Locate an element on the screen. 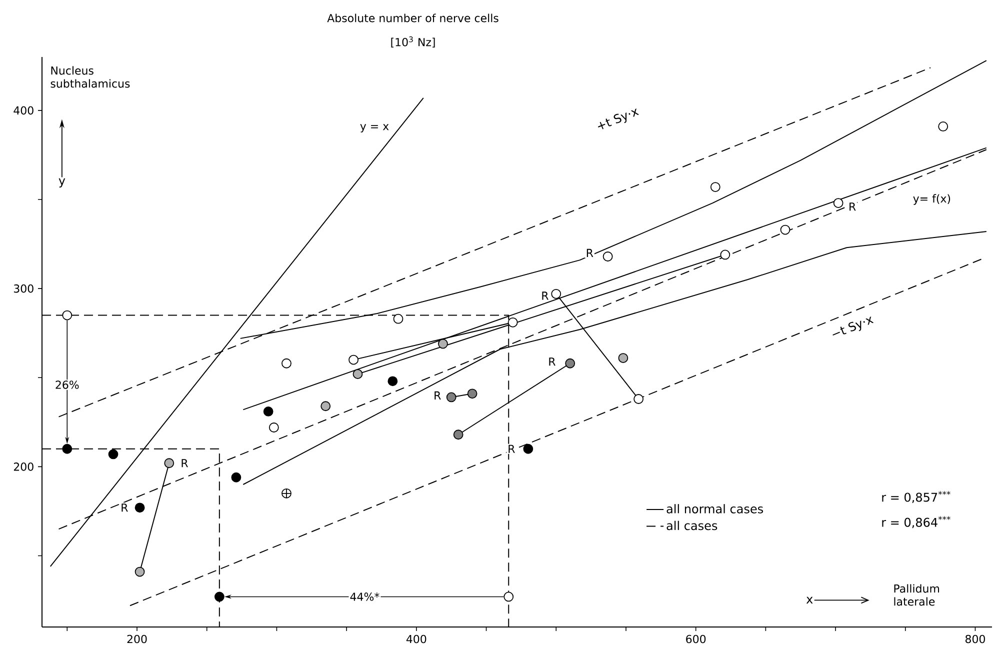  y-axis-title: Nucleus subthalamicus is located at coordinates (90, 77).